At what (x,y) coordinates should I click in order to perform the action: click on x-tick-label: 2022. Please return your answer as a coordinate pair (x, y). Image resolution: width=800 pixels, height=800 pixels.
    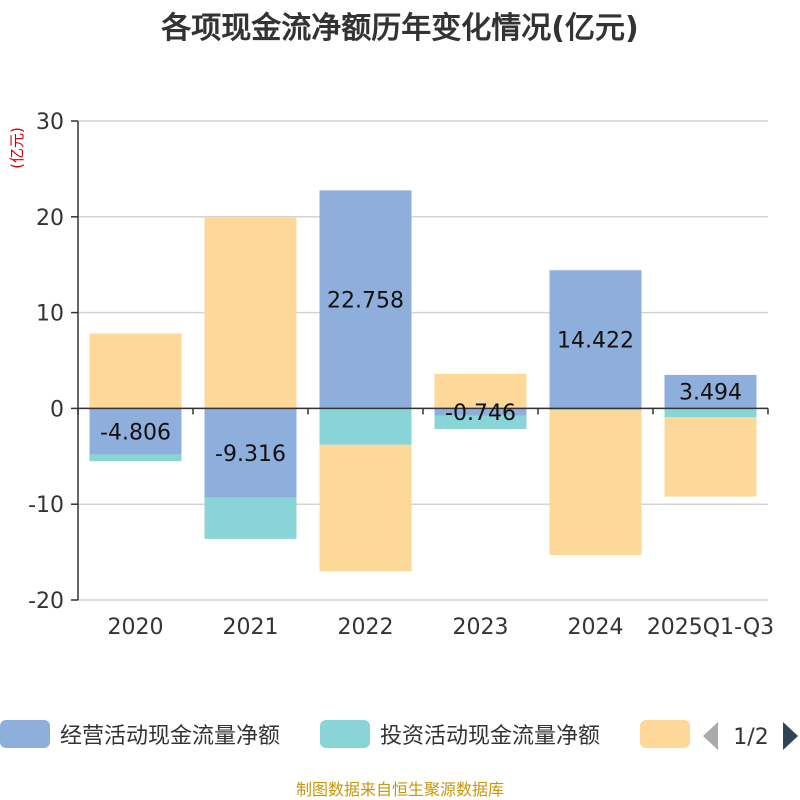
    Looking at the image, I should click on (366, 627).